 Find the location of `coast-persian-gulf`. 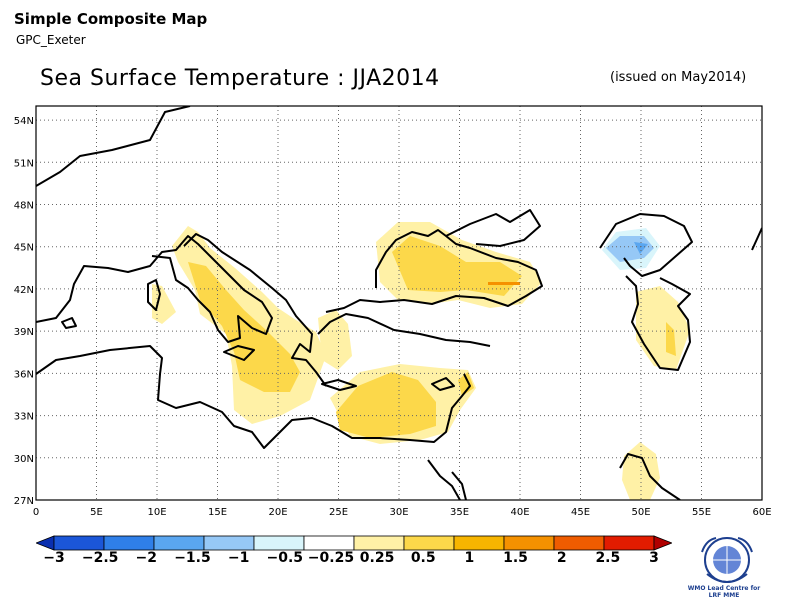

coast-persian-gulf is located at coordinates (650, 476).